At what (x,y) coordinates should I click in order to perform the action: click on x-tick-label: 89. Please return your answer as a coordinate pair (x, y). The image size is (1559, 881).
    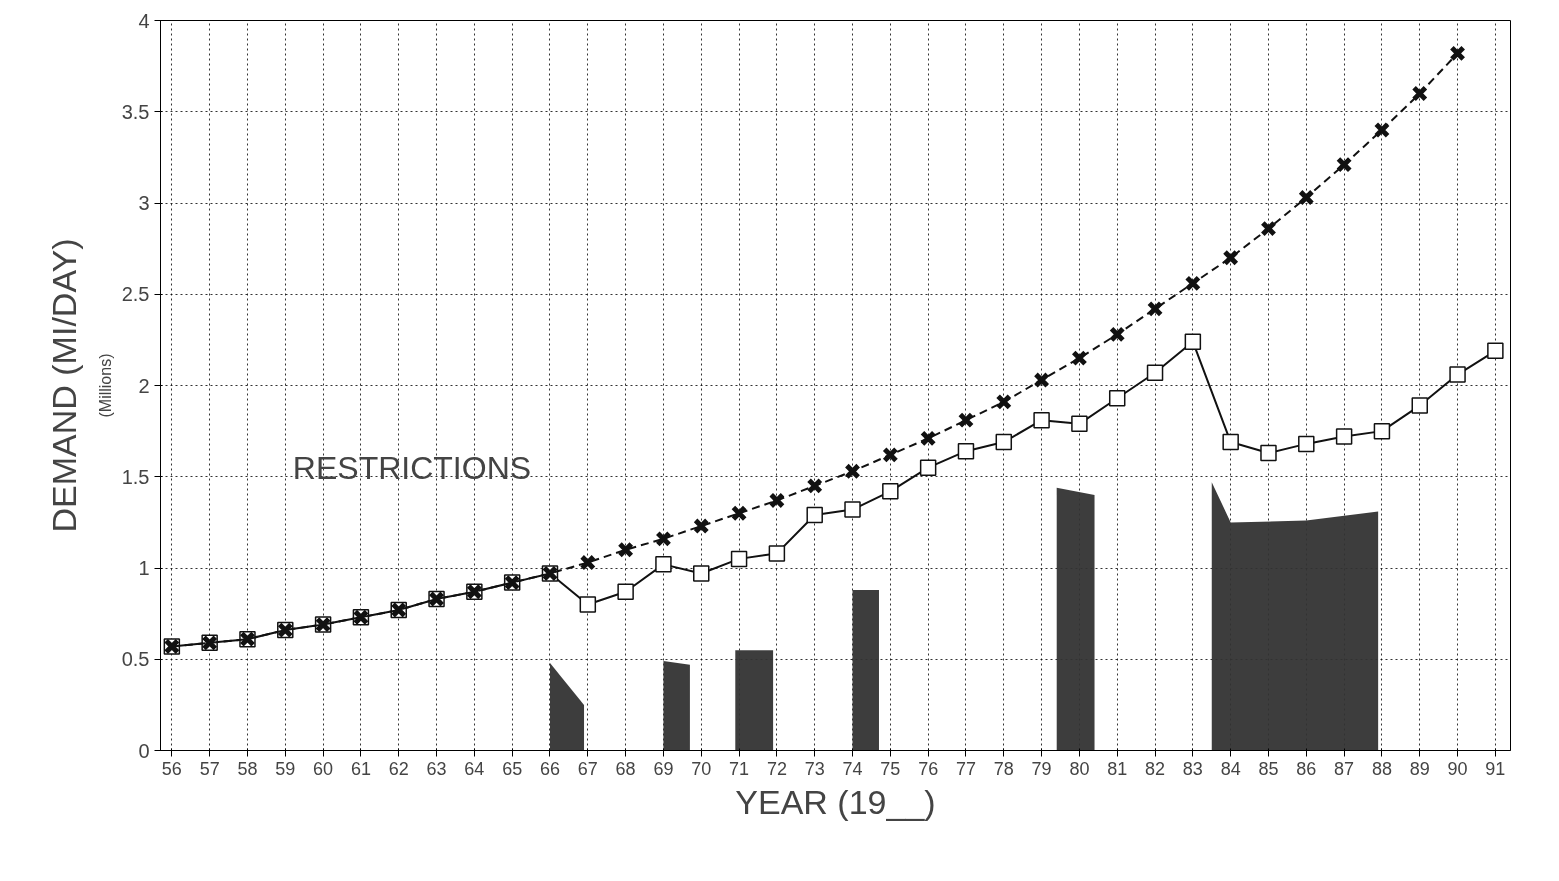
    Looking at the image, I should click on (1419, 768).